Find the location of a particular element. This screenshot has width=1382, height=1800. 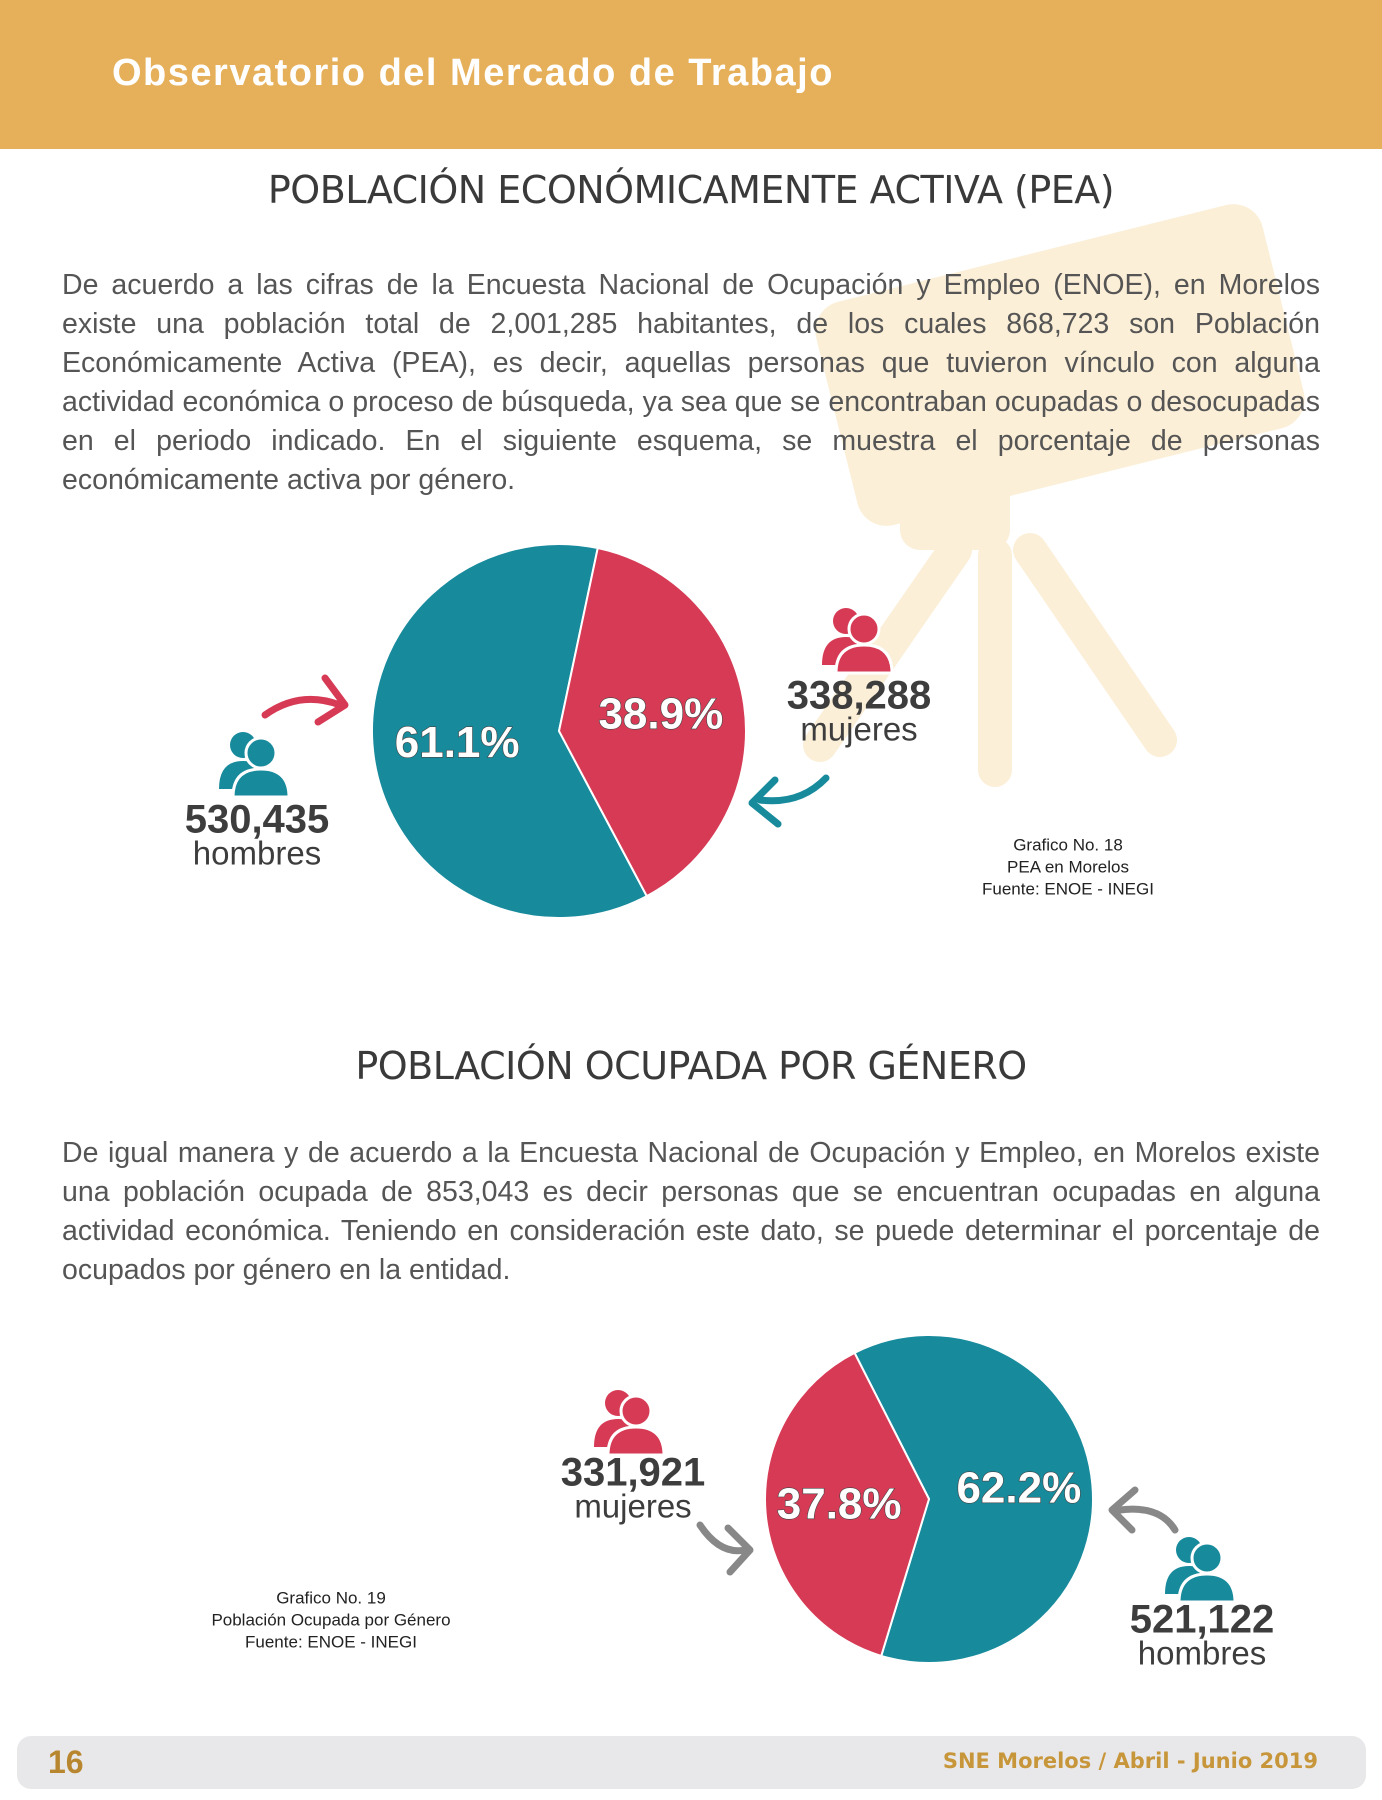

footer-bar is located at coordinates (691, 1762).